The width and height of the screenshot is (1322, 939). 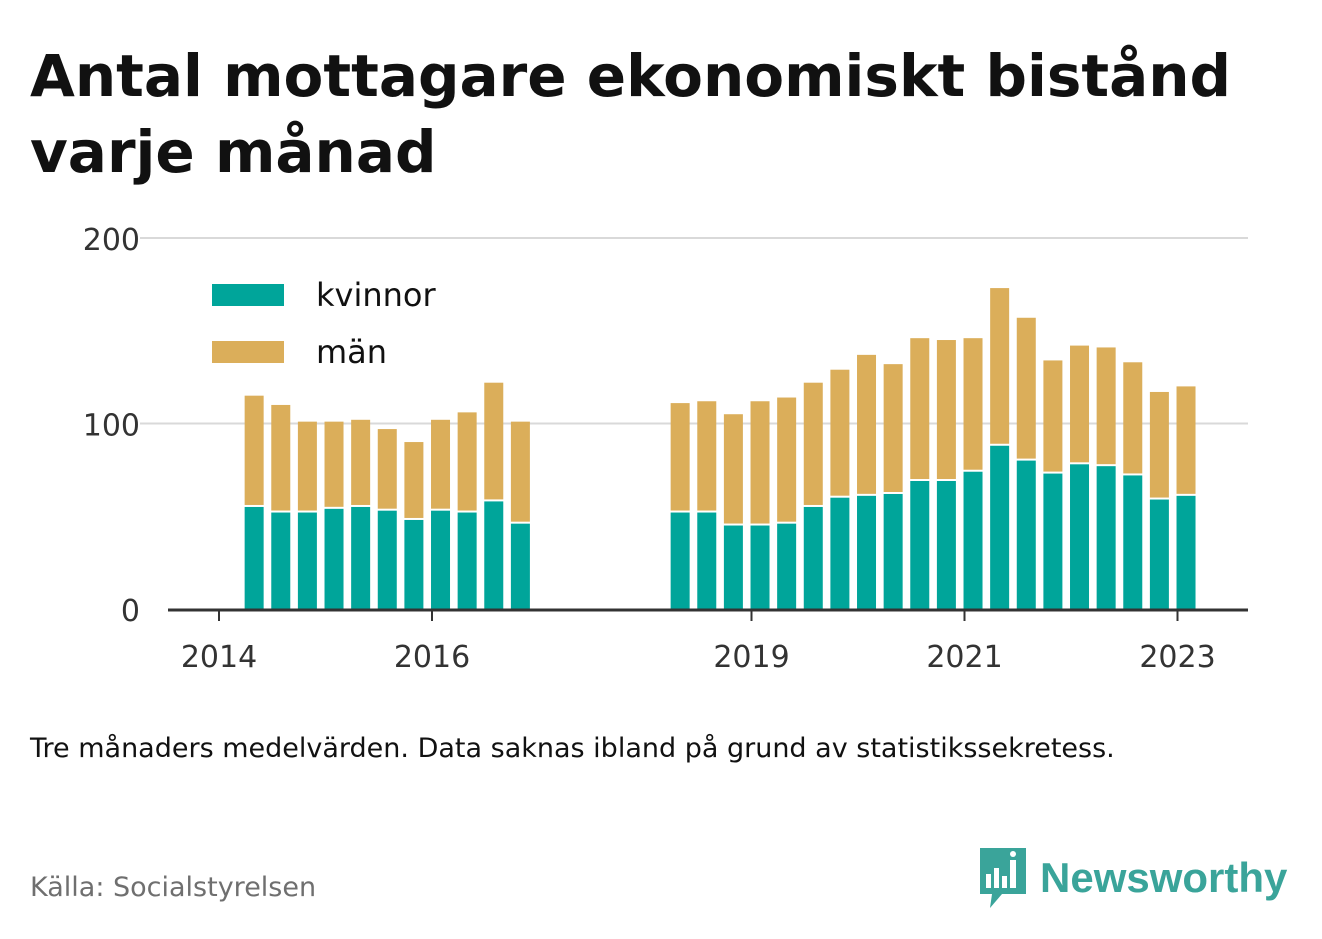 I want to click on x-tick-label: 2019, so click(x=751, y=657).